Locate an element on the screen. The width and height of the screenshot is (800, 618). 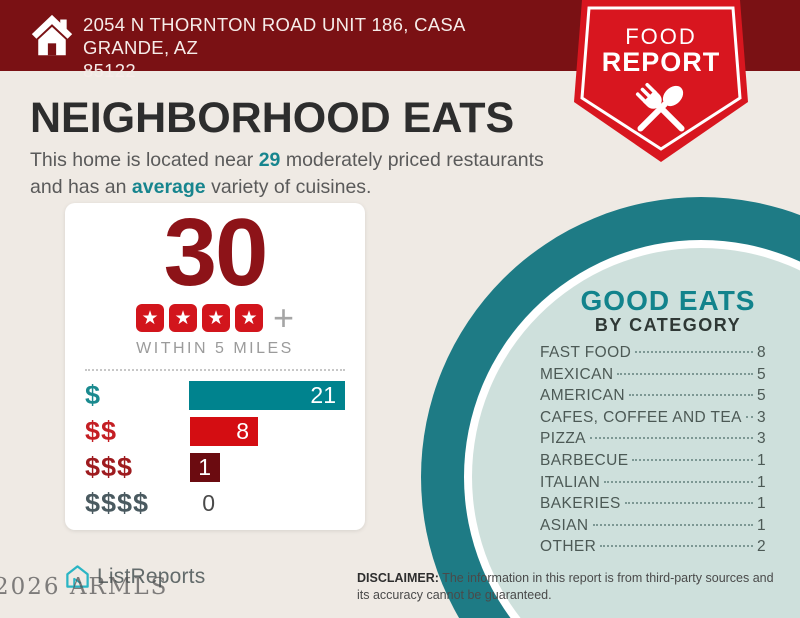
home-icon-door is located at coordinates (52, 49).